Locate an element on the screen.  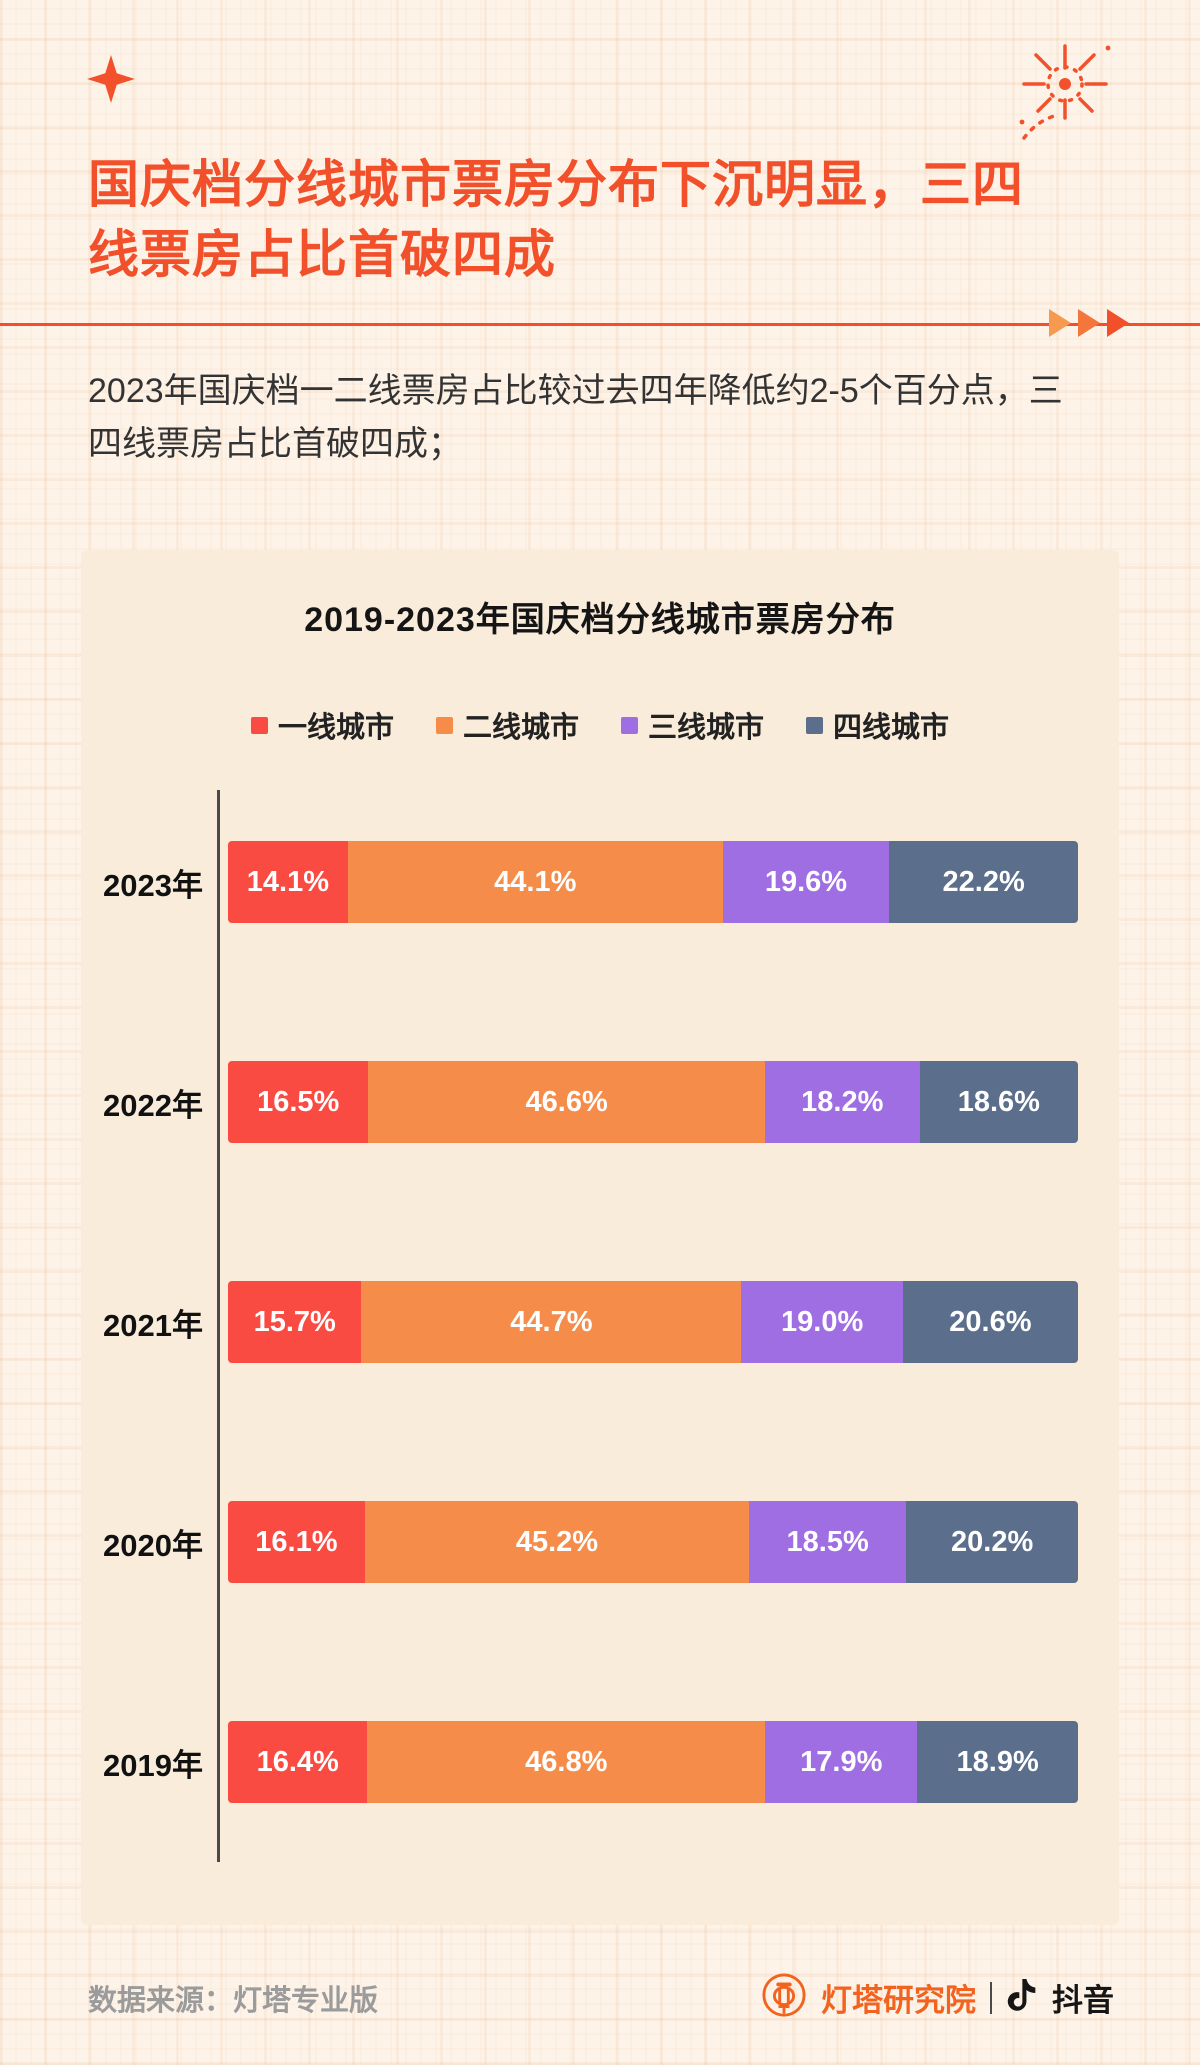
stacked-bar: 16.1% 45.2% 18.5% 20.2% is located at coordinates (653, 1542).